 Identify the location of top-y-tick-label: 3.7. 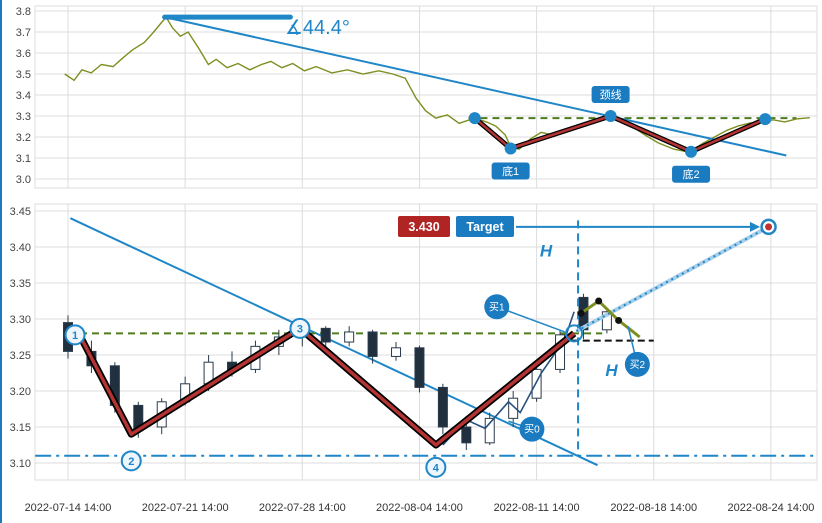
(23, 33).